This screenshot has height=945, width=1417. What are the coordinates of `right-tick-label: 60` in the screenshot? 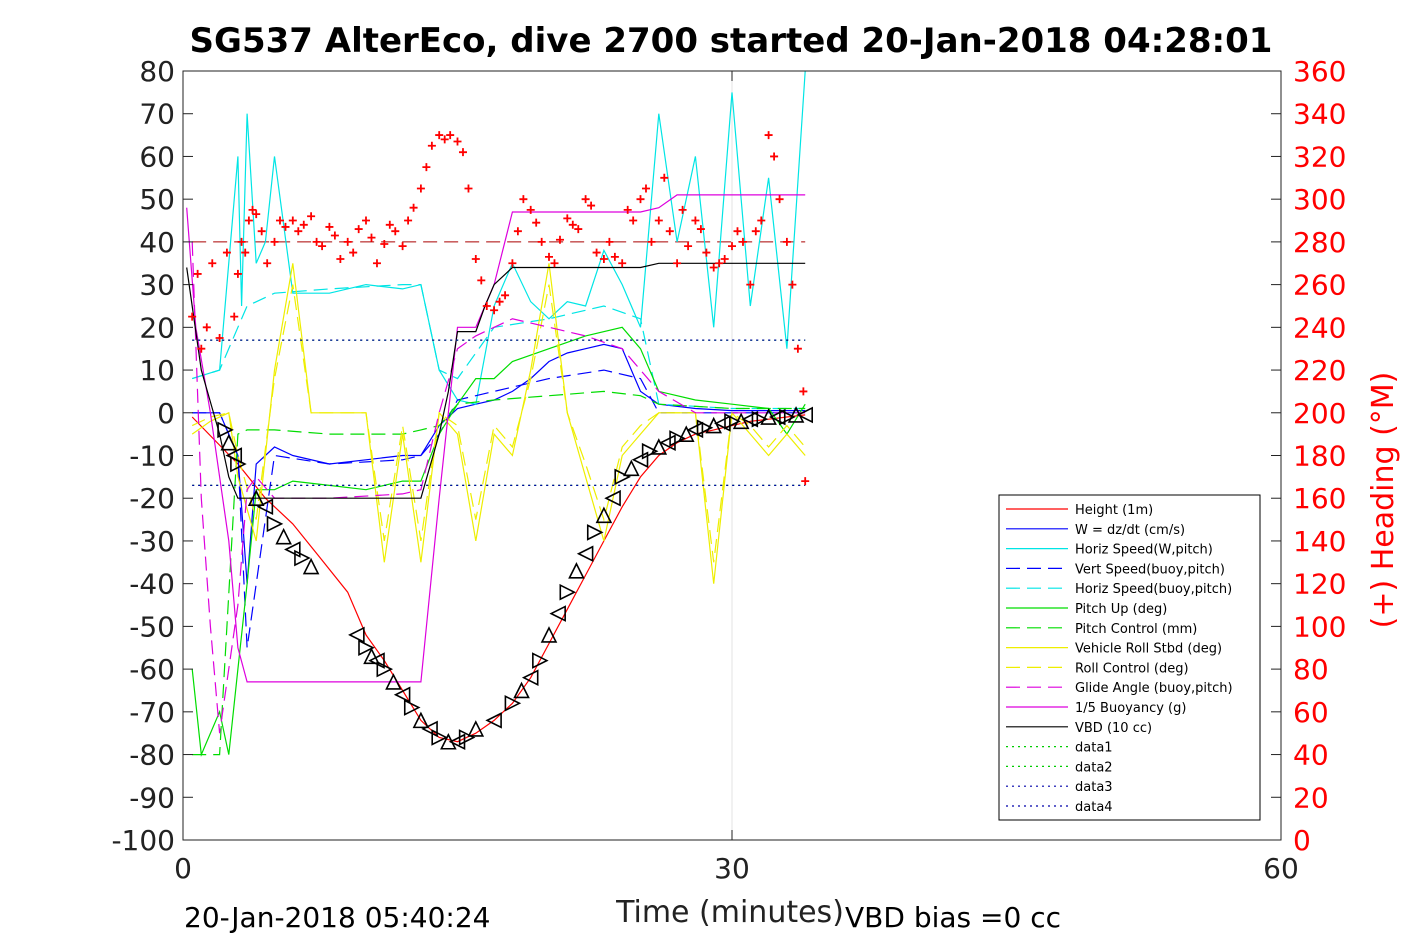 It's located at (1311, 712).